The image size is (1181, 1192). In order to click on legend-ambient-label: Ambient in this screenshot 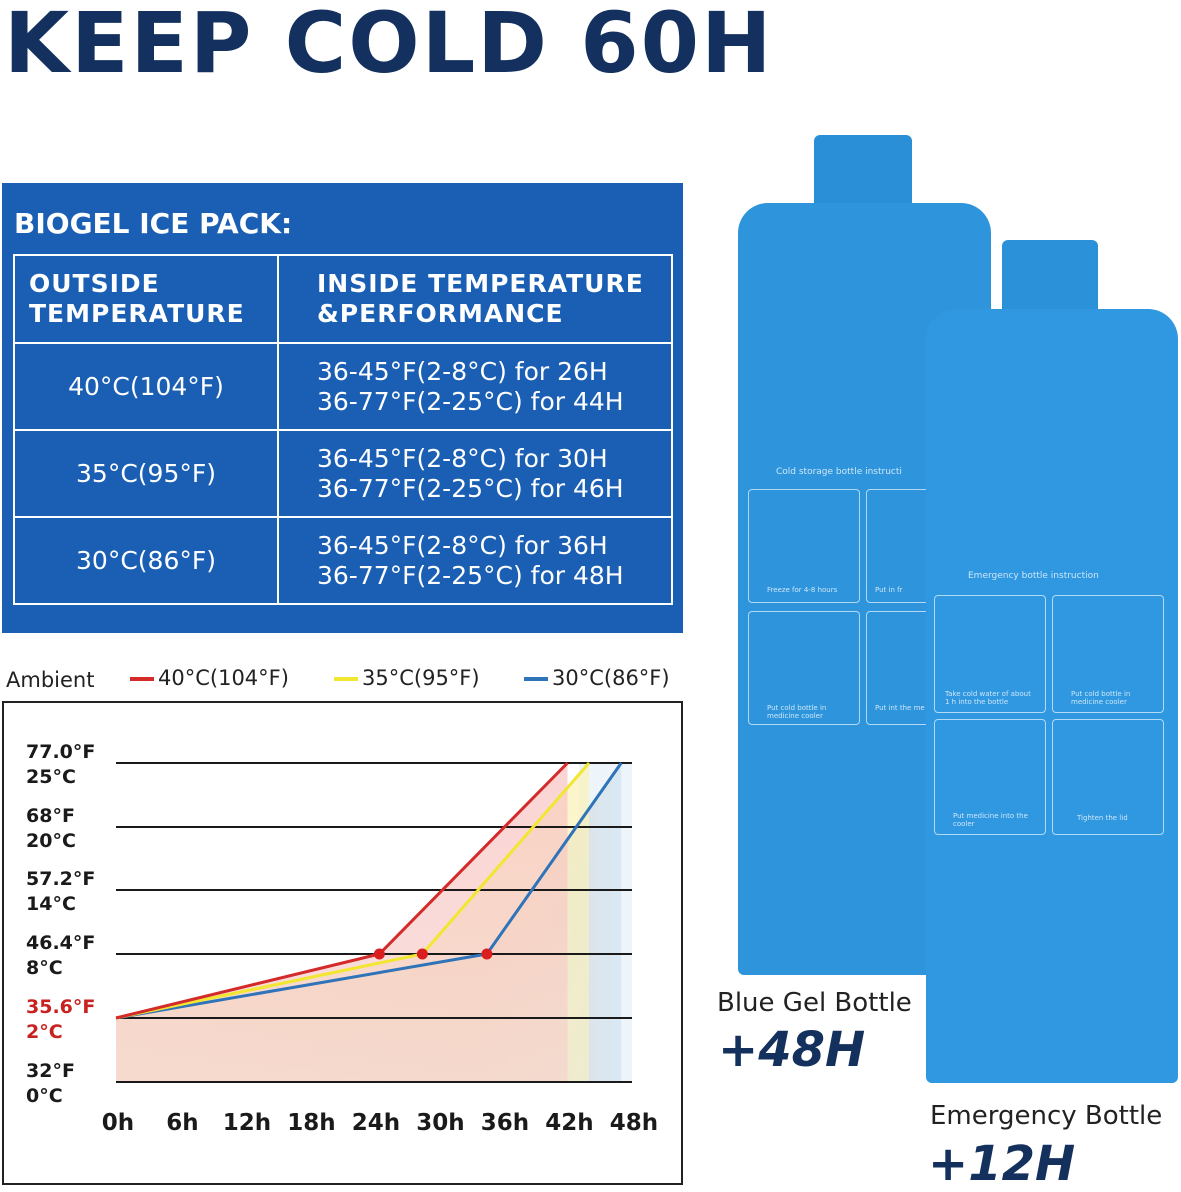, I will do `click(50, 680)`.